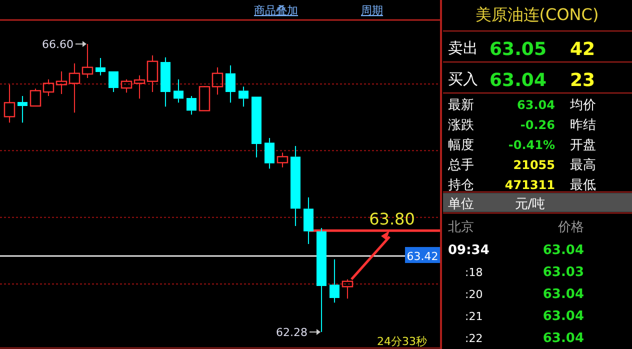 The image size is (632, 349). I want to click on text: :18, so click(474, 272).